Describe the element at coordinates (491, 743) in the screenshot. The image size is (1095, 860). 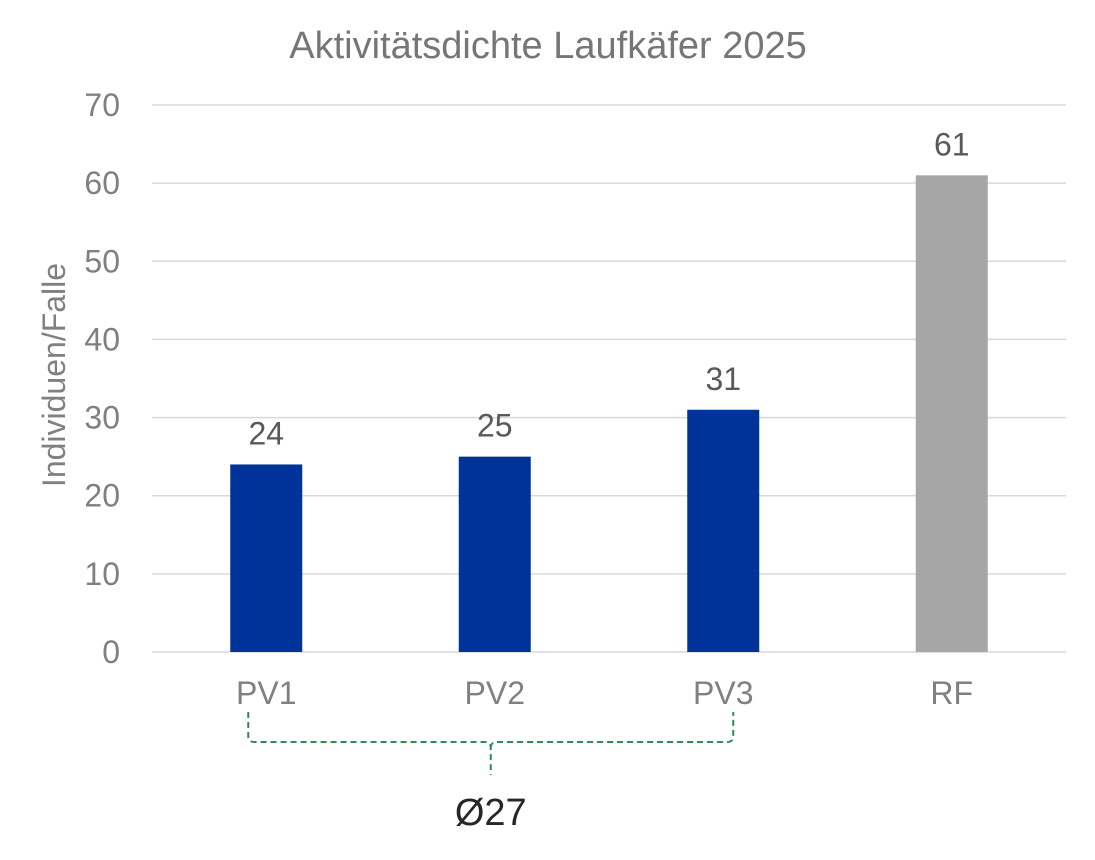
I see `average-bracket` at that location.